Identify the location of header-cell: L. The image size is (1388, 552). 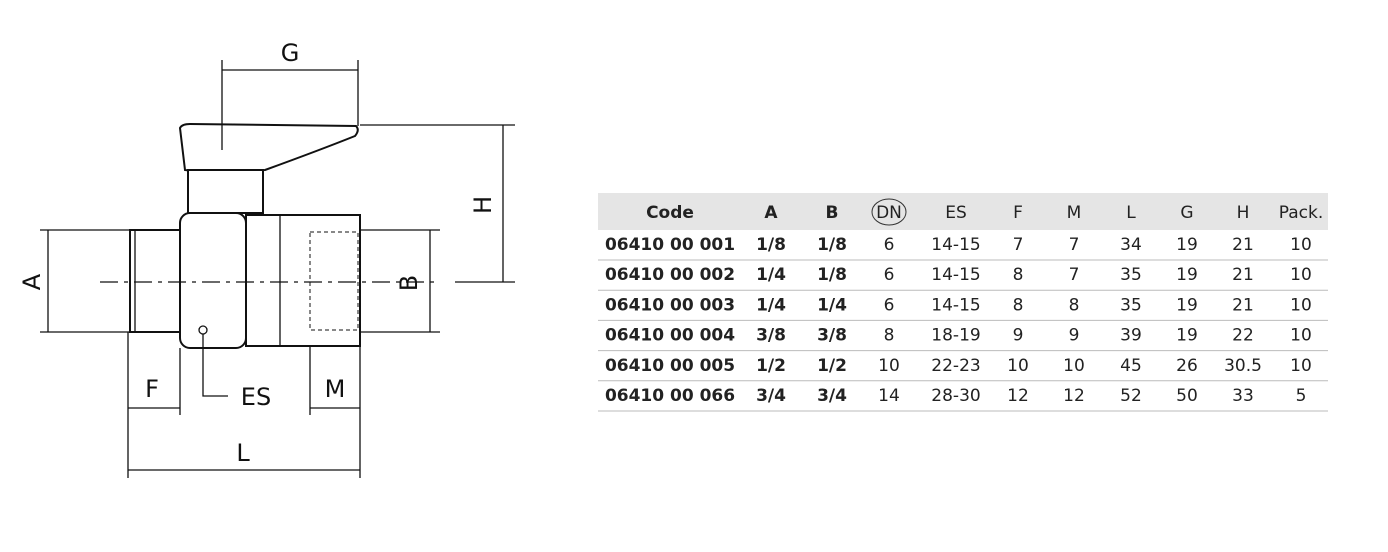
(1131, 213).